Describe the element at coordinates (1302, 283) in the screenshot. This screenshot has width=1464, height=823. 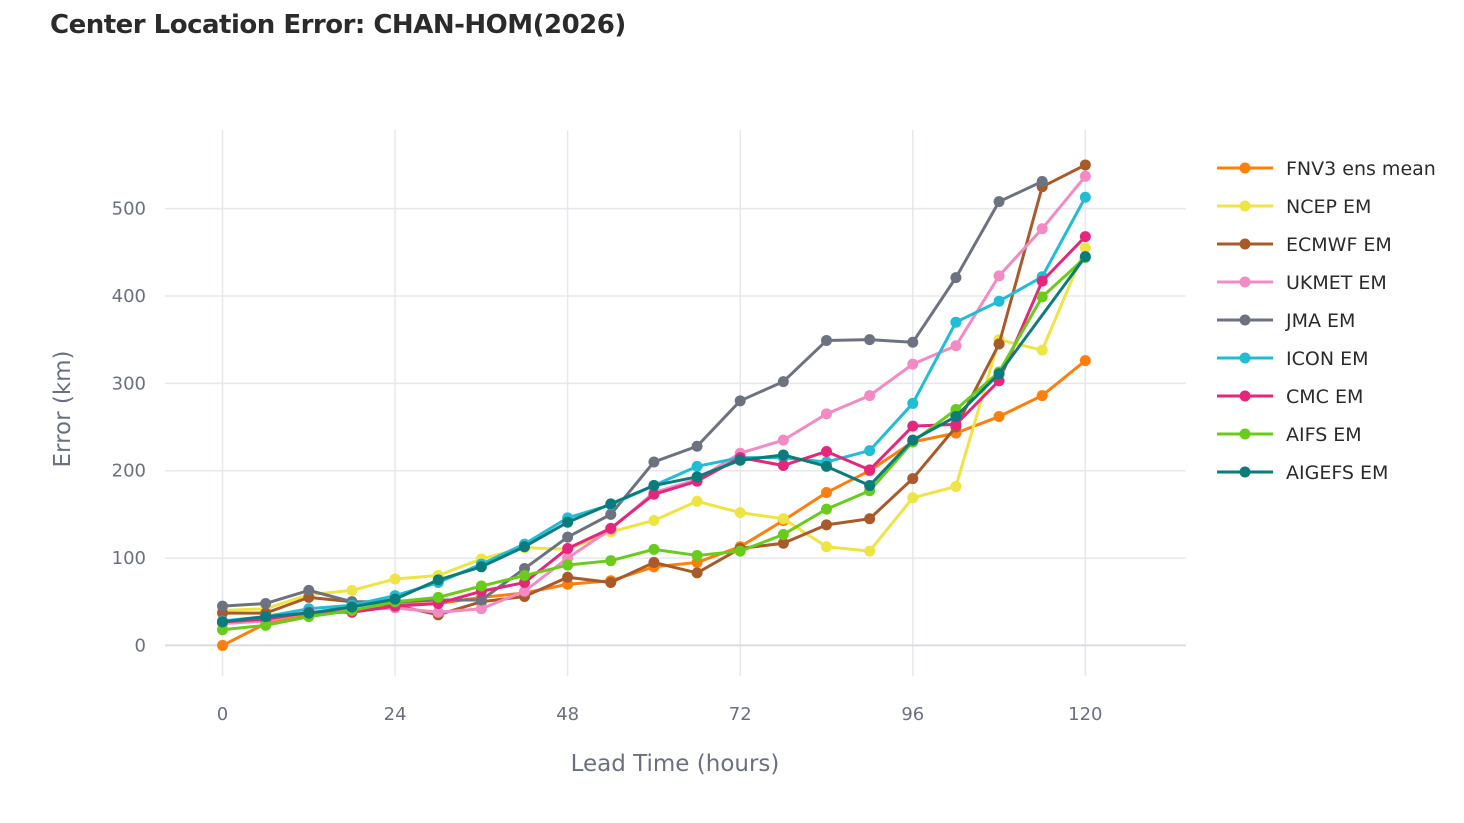
I see `legend-item: UKMET EM` at that location.